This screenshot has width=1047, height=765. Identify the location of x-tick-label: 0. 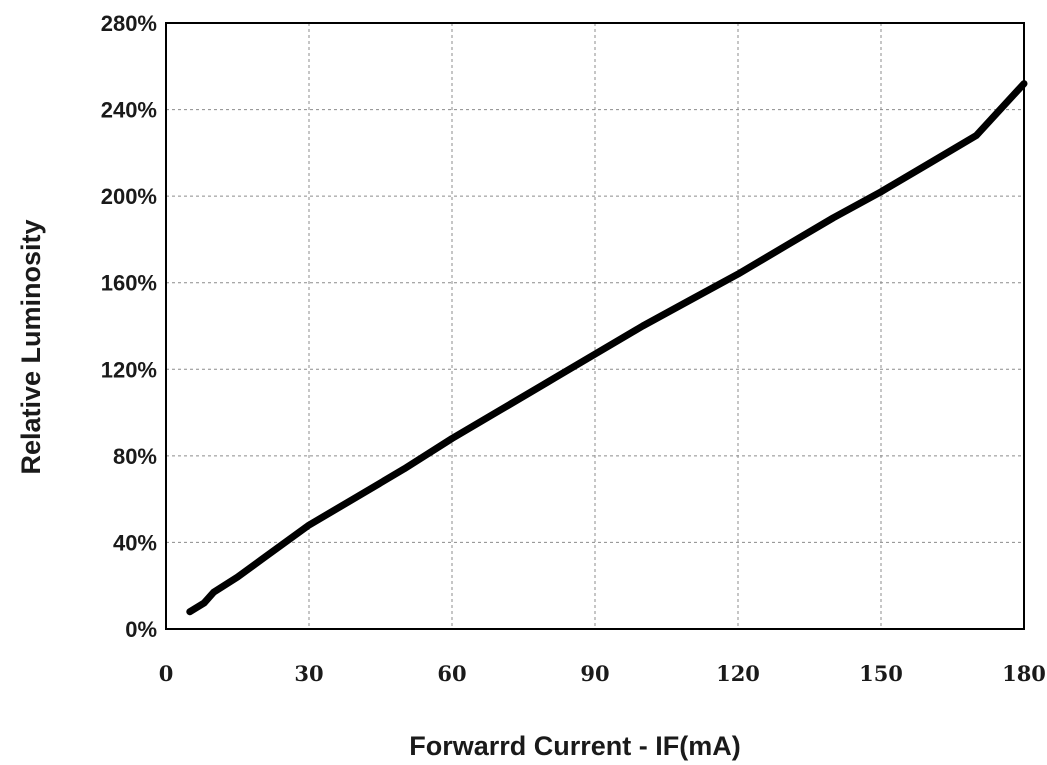
(166, 673).